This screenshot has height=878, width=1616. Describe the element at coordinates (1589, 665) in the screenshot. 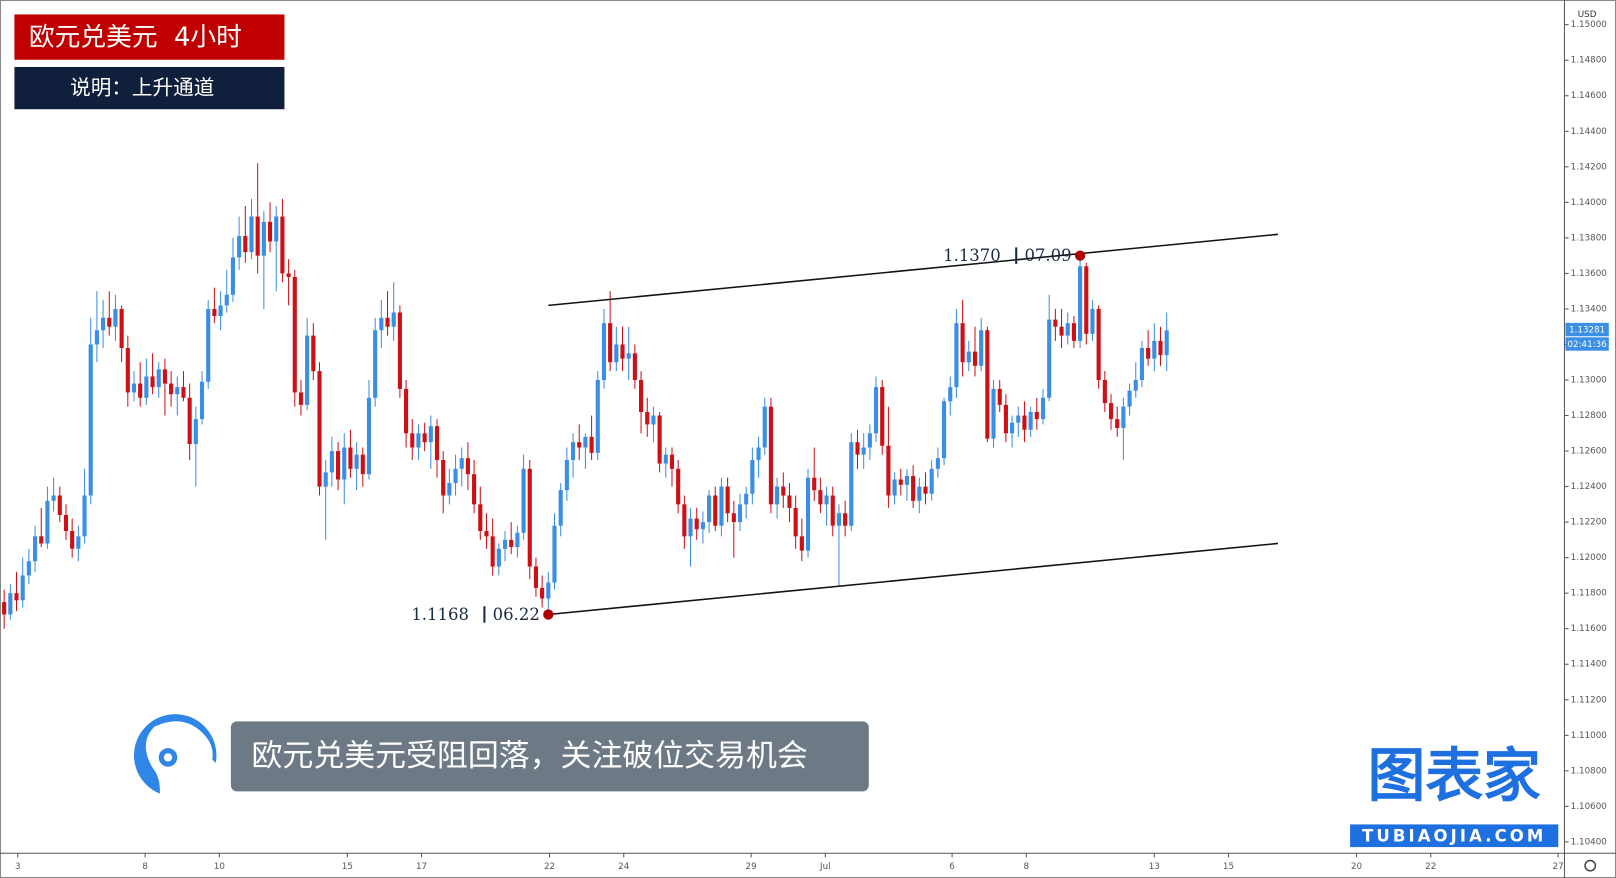

I see `y-tick-label: 1.11400` at that location.